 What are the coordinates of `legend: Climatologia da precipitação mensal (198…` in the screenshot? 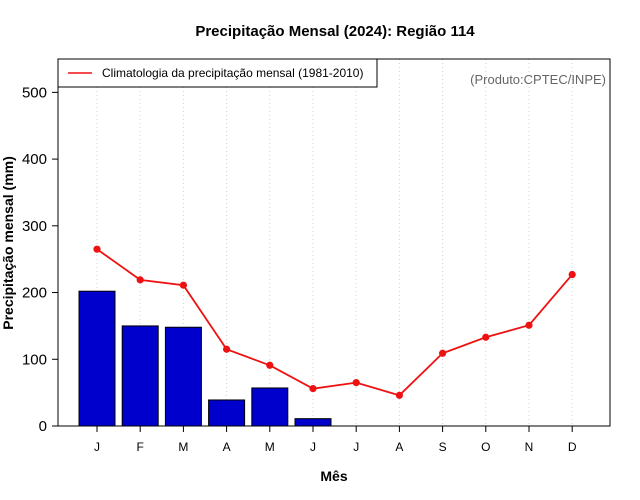 It's located at (217, 73).